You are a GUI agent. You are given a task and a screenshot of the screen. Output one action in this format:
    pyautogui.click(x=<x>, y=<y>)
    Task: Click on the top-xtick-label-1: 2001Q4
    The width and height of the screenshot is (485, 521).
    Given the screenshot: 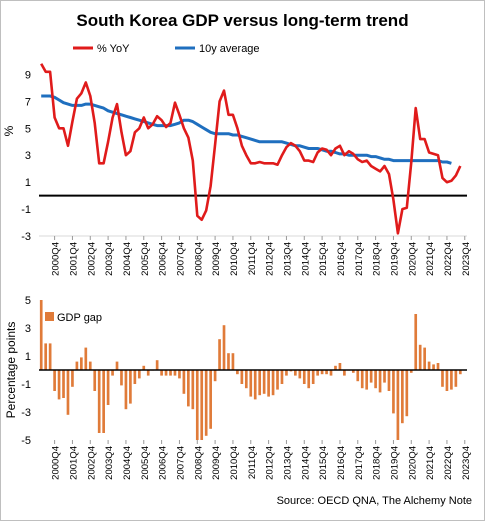 What is the action you would take?
    pyautogui.click(x=73, y=259)
    